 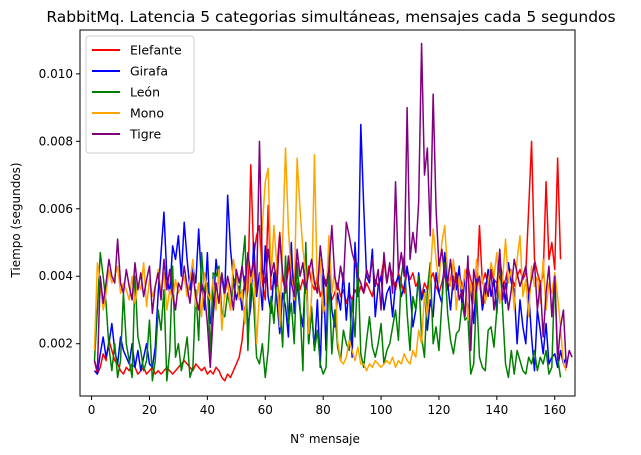 I want to click on x-tick-label: 40, so click(x=207, y=410).